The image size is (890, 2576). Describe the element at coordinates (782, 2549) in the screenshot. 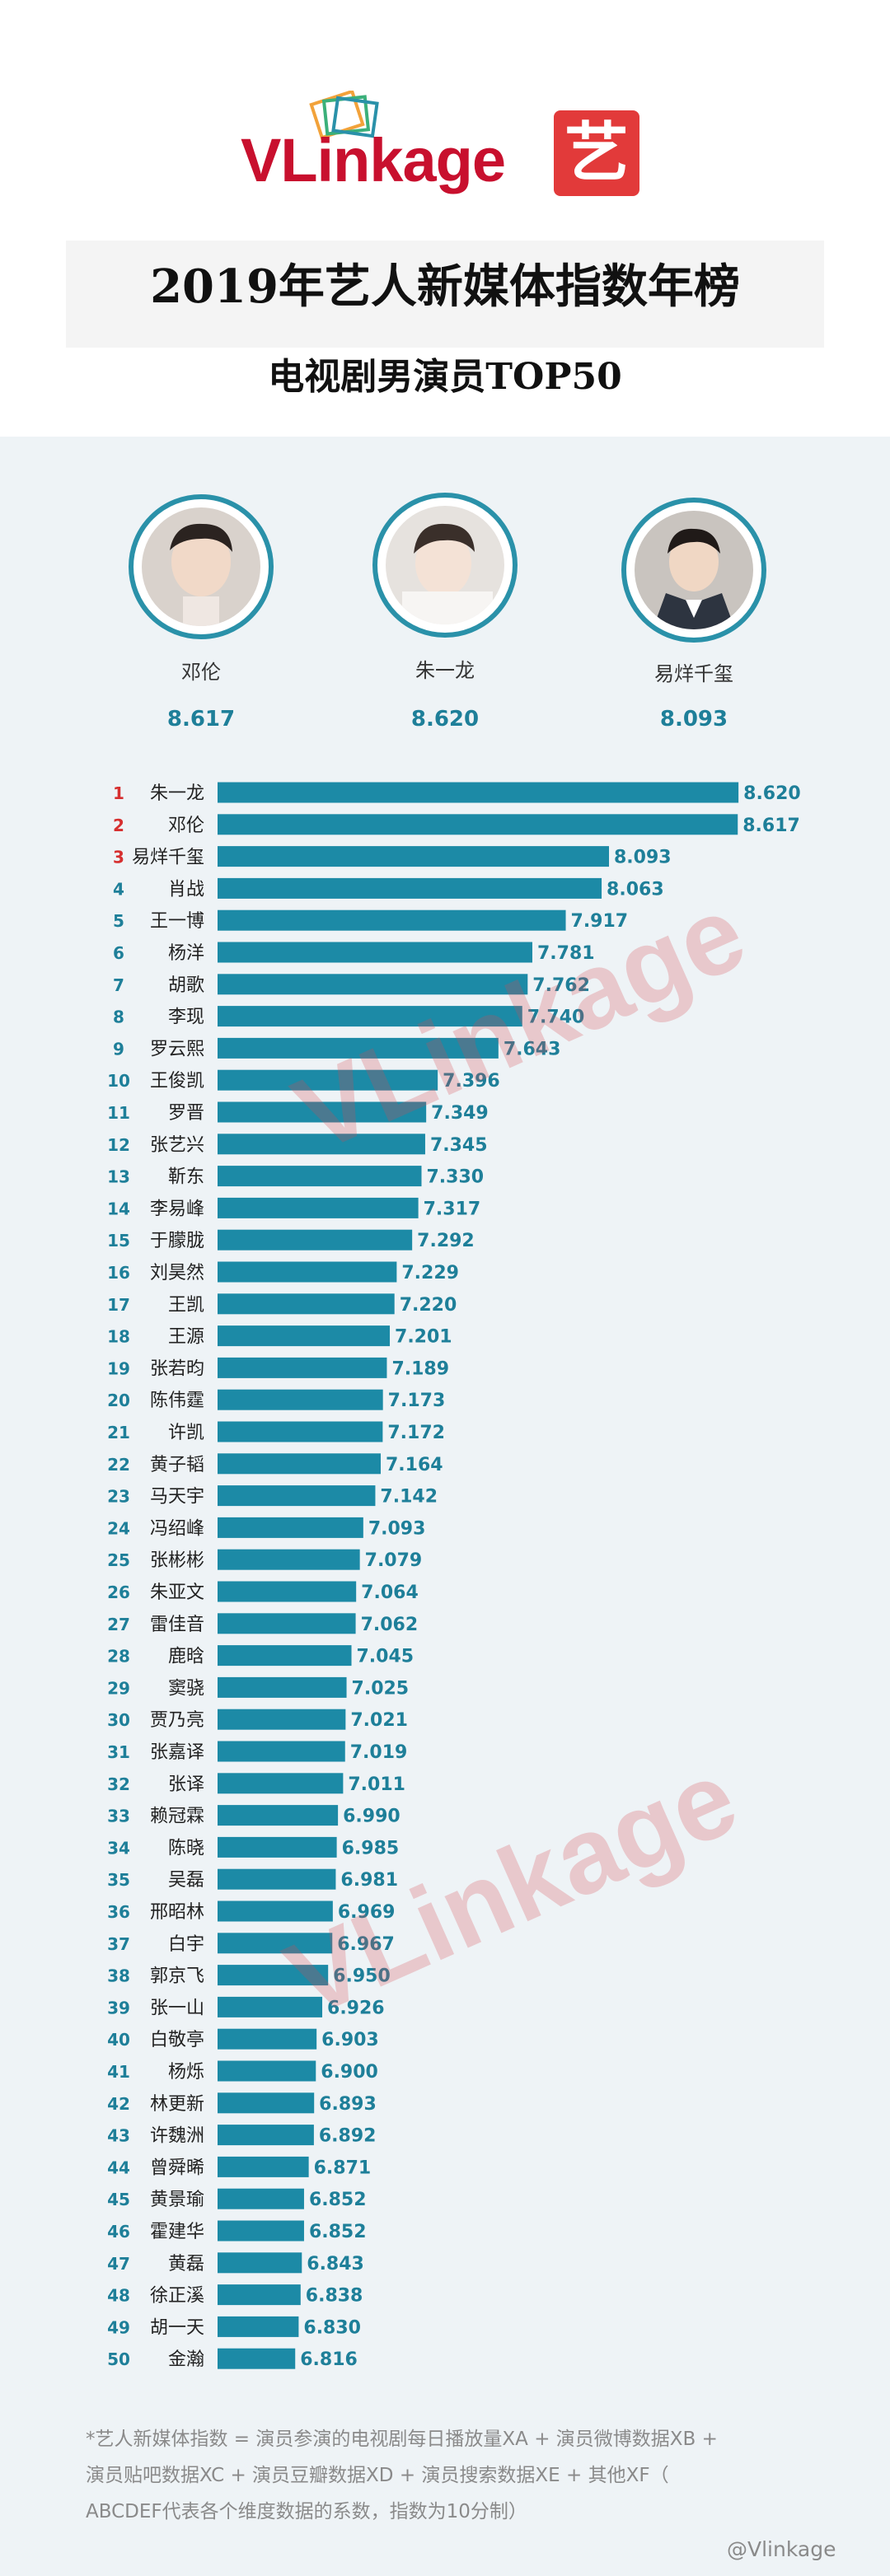

I see `weibo-handle: @Vlinkage` at that location.